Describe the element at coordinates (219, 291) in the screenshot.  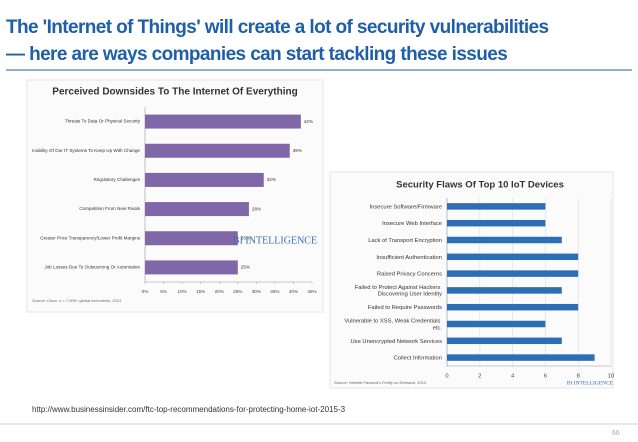
I see `x-tick-label: 20%` at that location.